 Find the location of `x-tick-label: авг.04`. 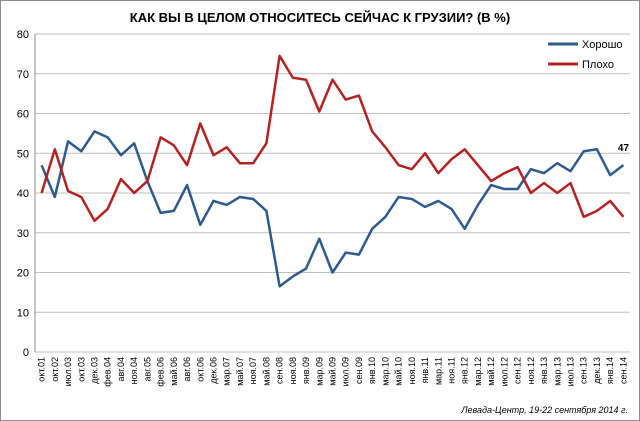

x-tick-label: авг.04 is located at coordinates (121, 369).